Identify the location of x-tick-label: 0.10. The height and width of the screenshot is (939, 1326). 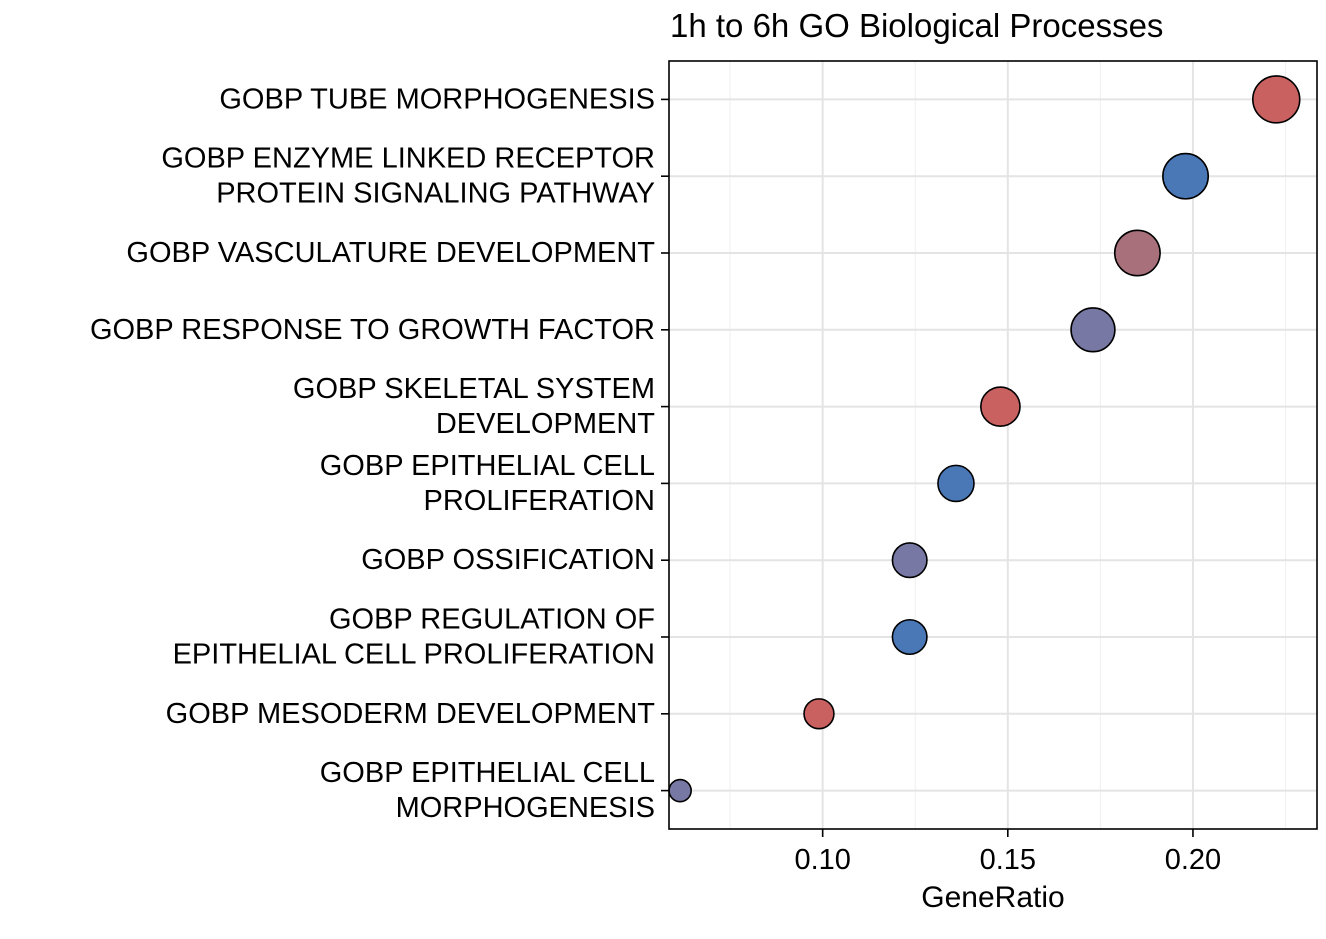
(822, 860).